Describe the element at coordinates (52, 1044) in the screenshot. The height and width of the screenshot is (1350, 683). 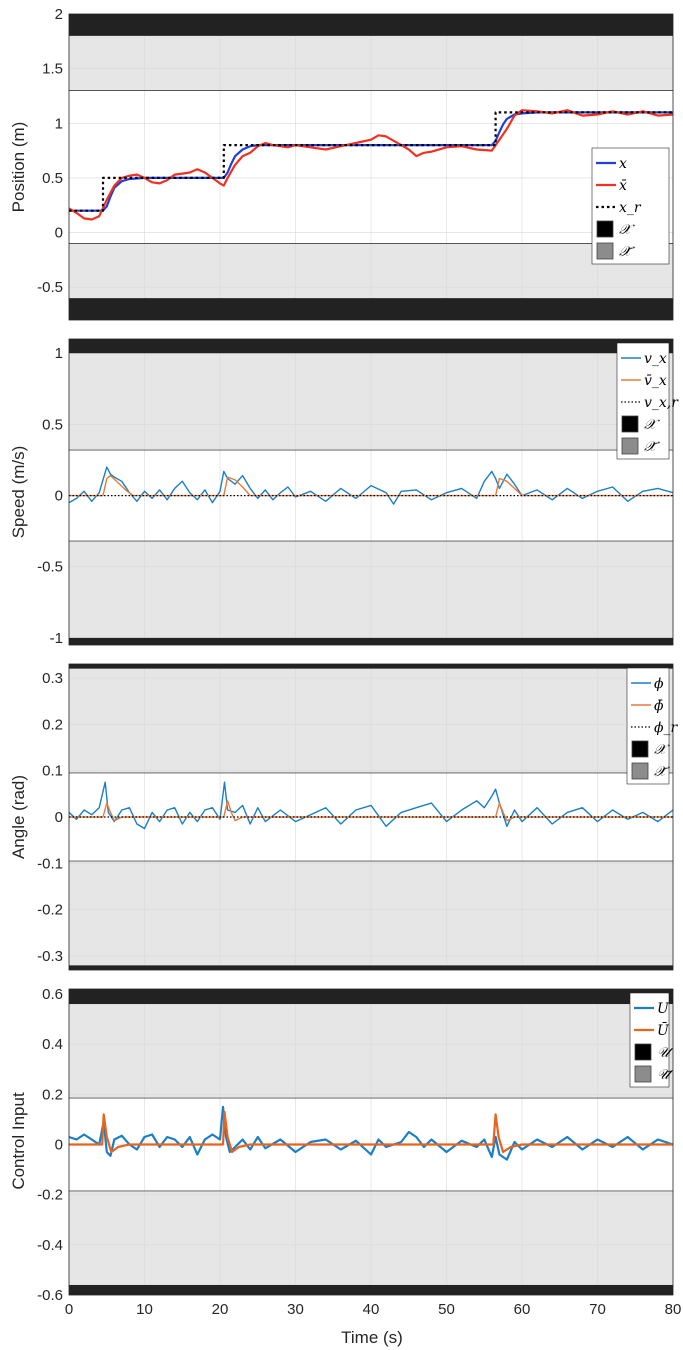
I see `ytick-label: 0.4` at that location.